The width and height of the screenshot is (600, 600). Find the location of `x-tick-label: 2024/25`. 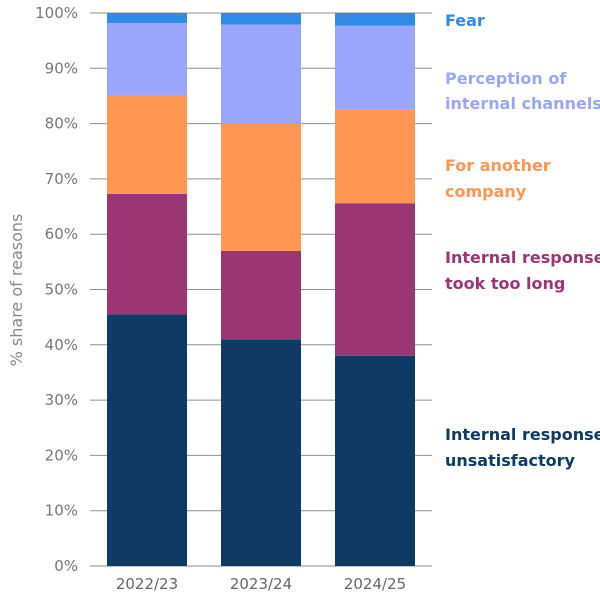

x-tick-label: 2024/25 is located at coordinates (375, 584).